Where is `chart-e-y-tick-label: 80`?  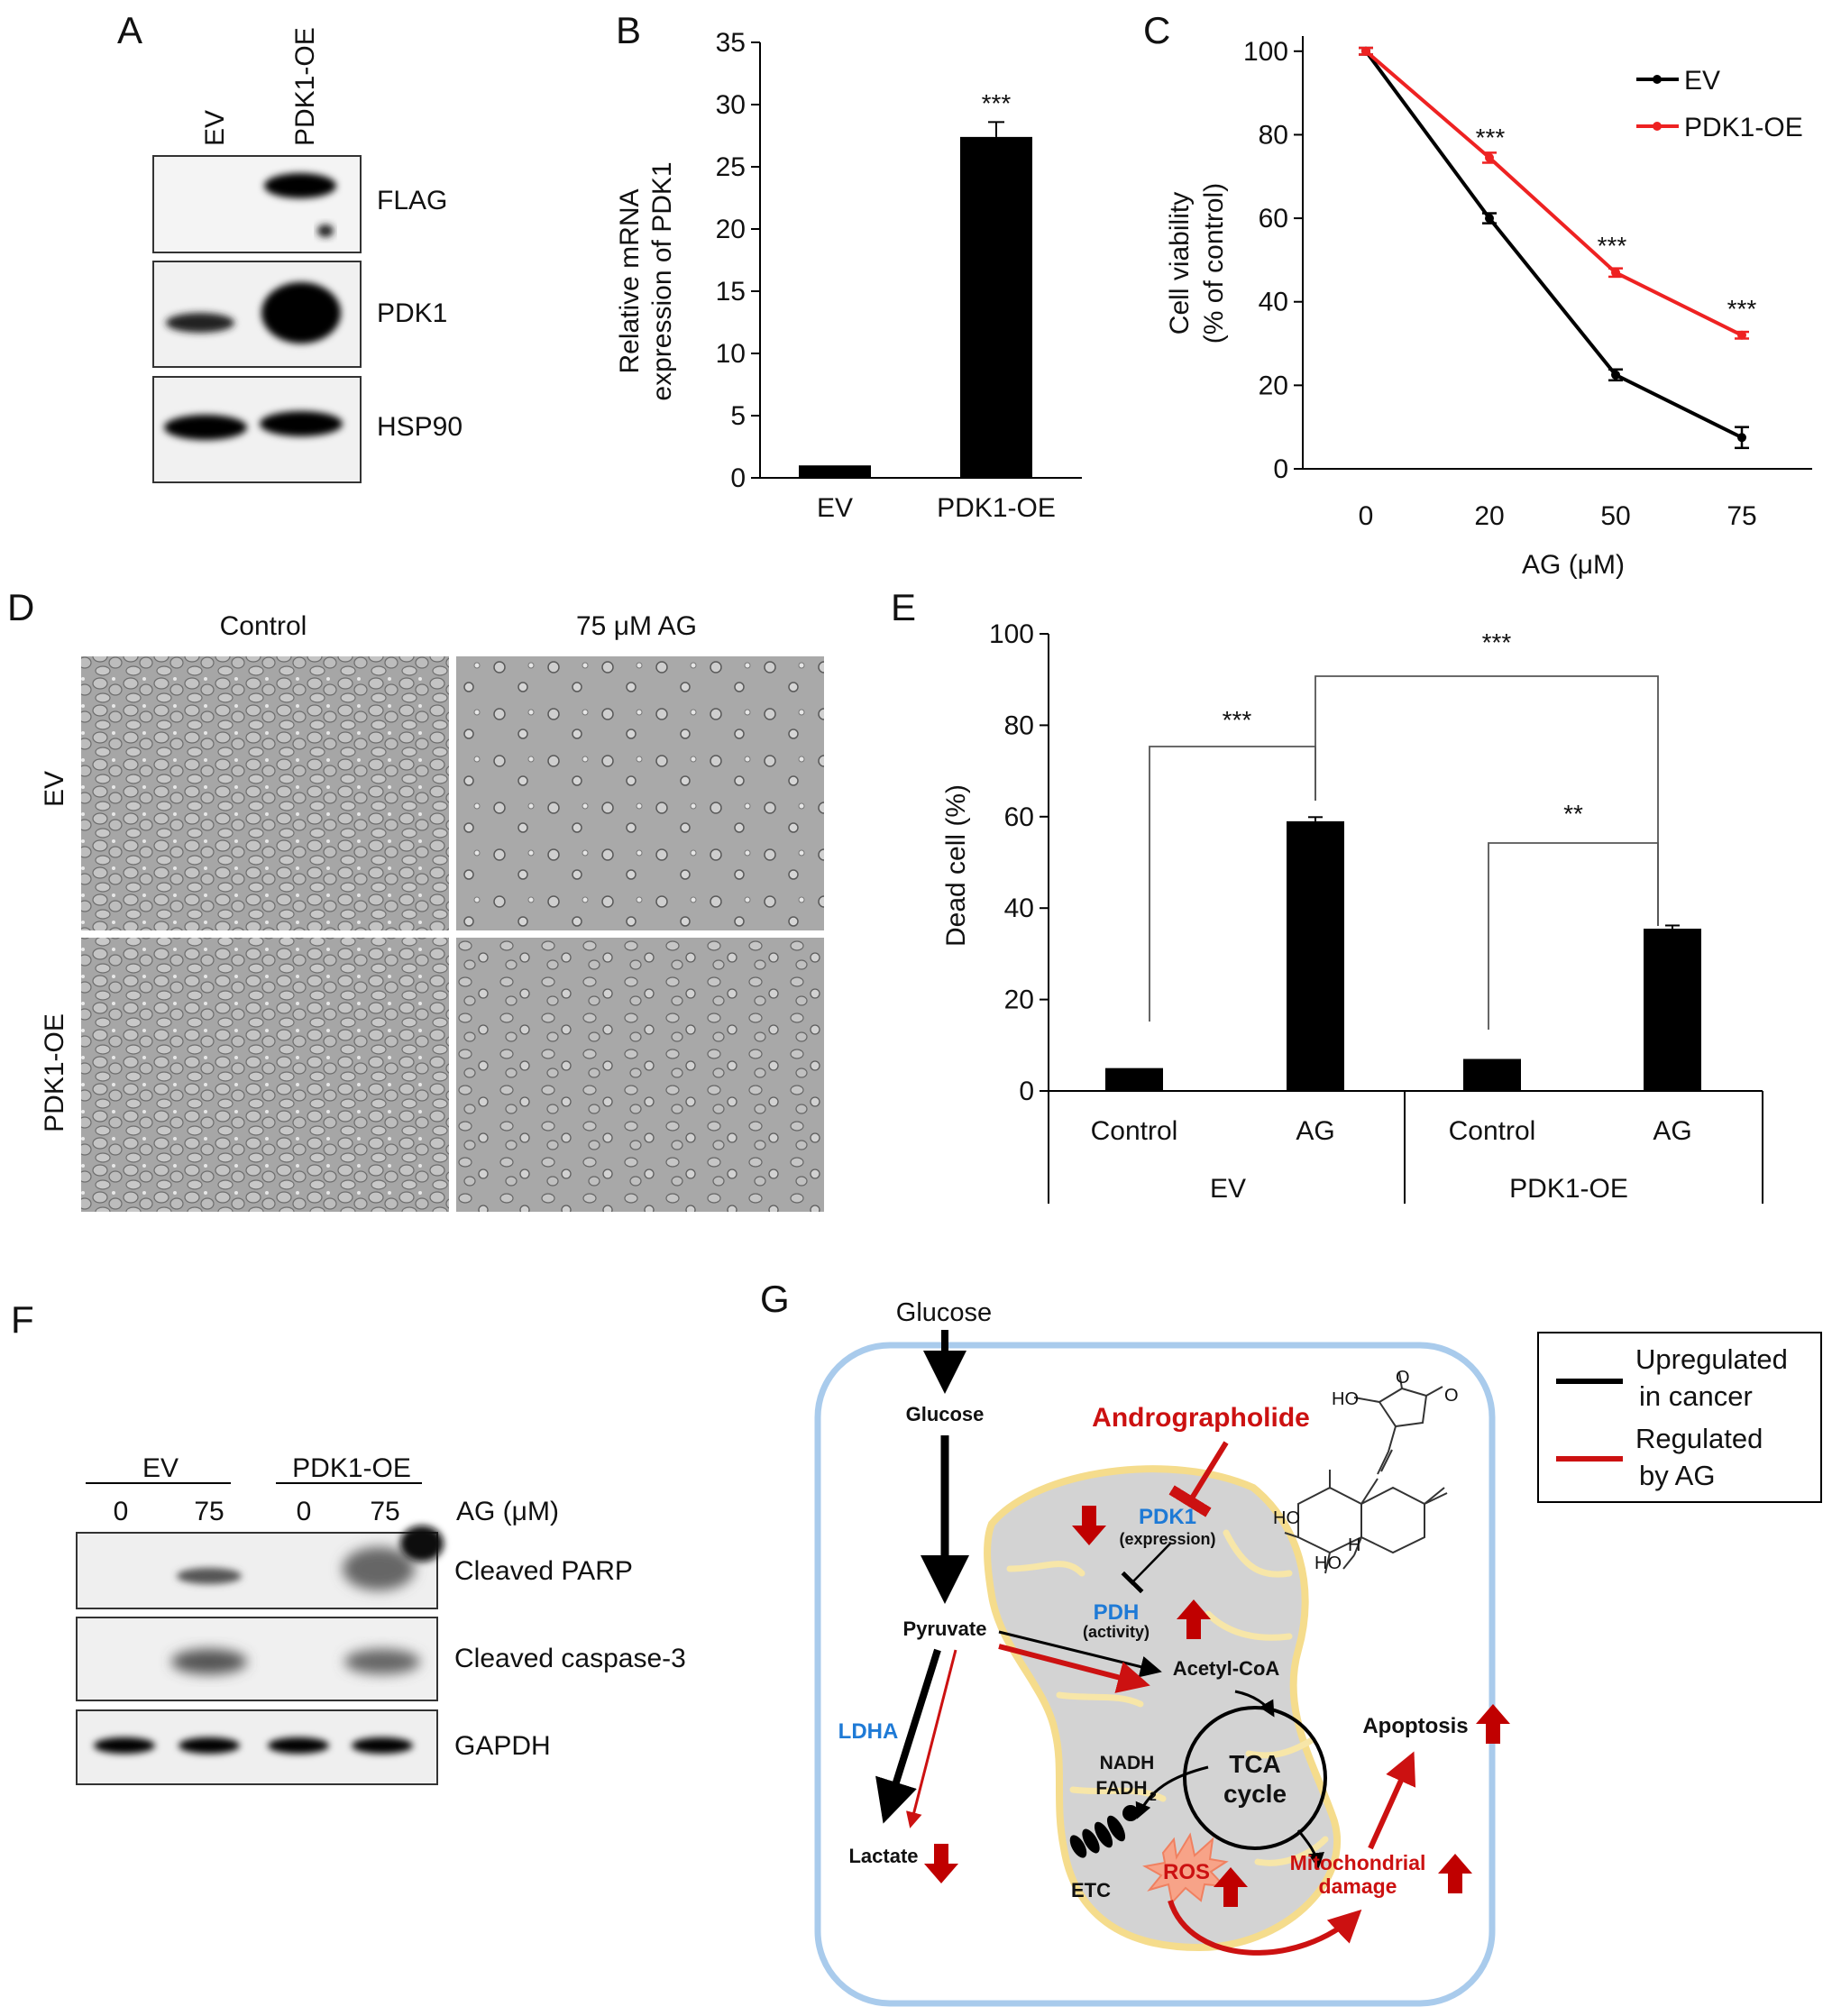
chart-e-y-tick-label: 80 is located at coordinates (1019, 725).